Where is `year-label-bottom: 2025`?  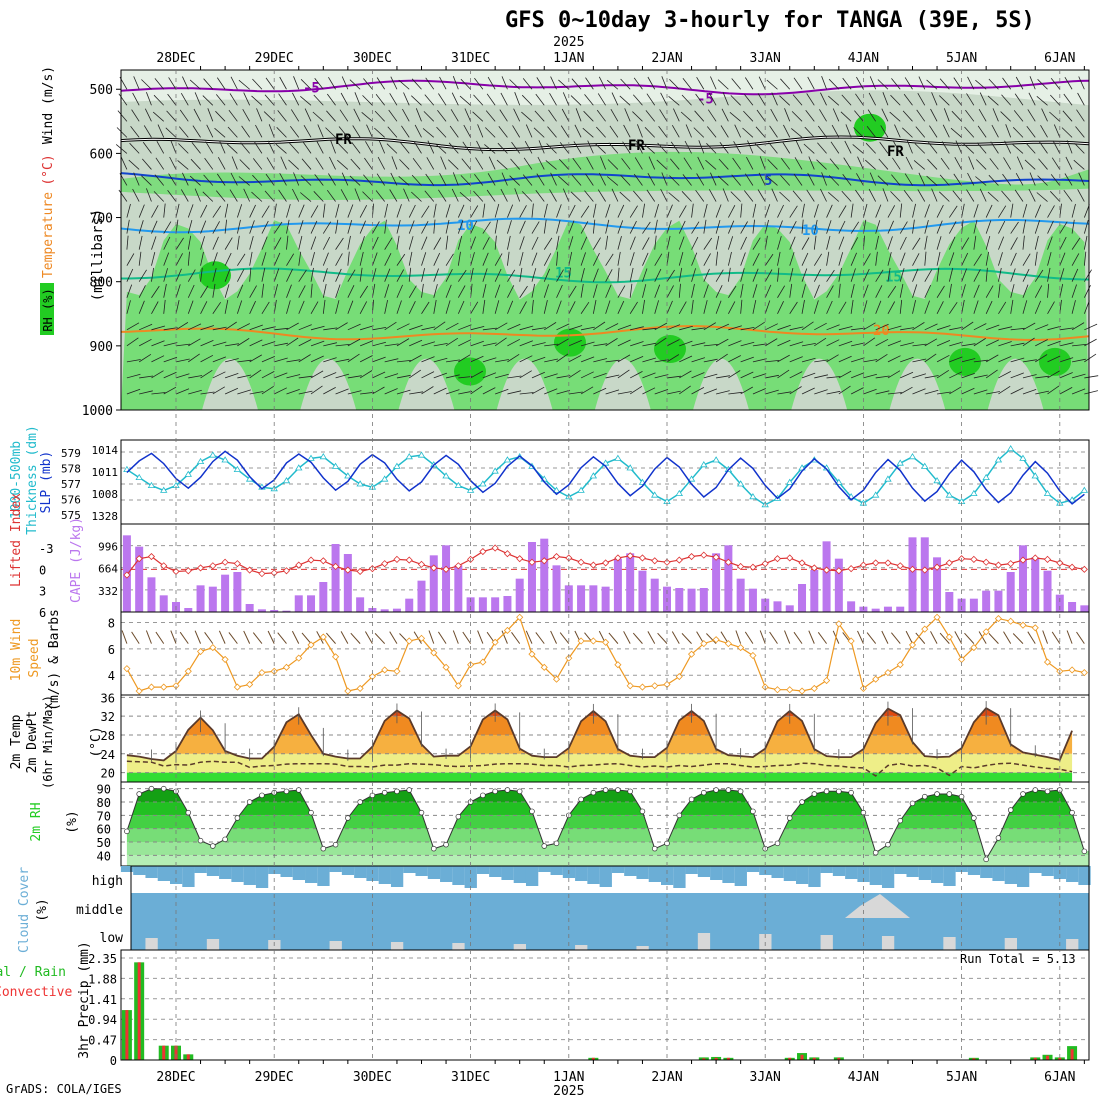 year-label-bottom: 2025 is located at coordinates (568, 1091).